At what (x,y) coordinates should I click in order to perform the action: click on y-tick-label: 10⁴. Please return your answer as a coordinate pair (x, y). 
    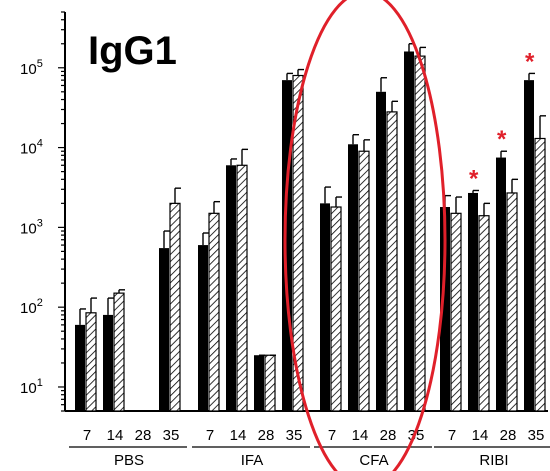
    Looking at the image, I should click on (31, 148).